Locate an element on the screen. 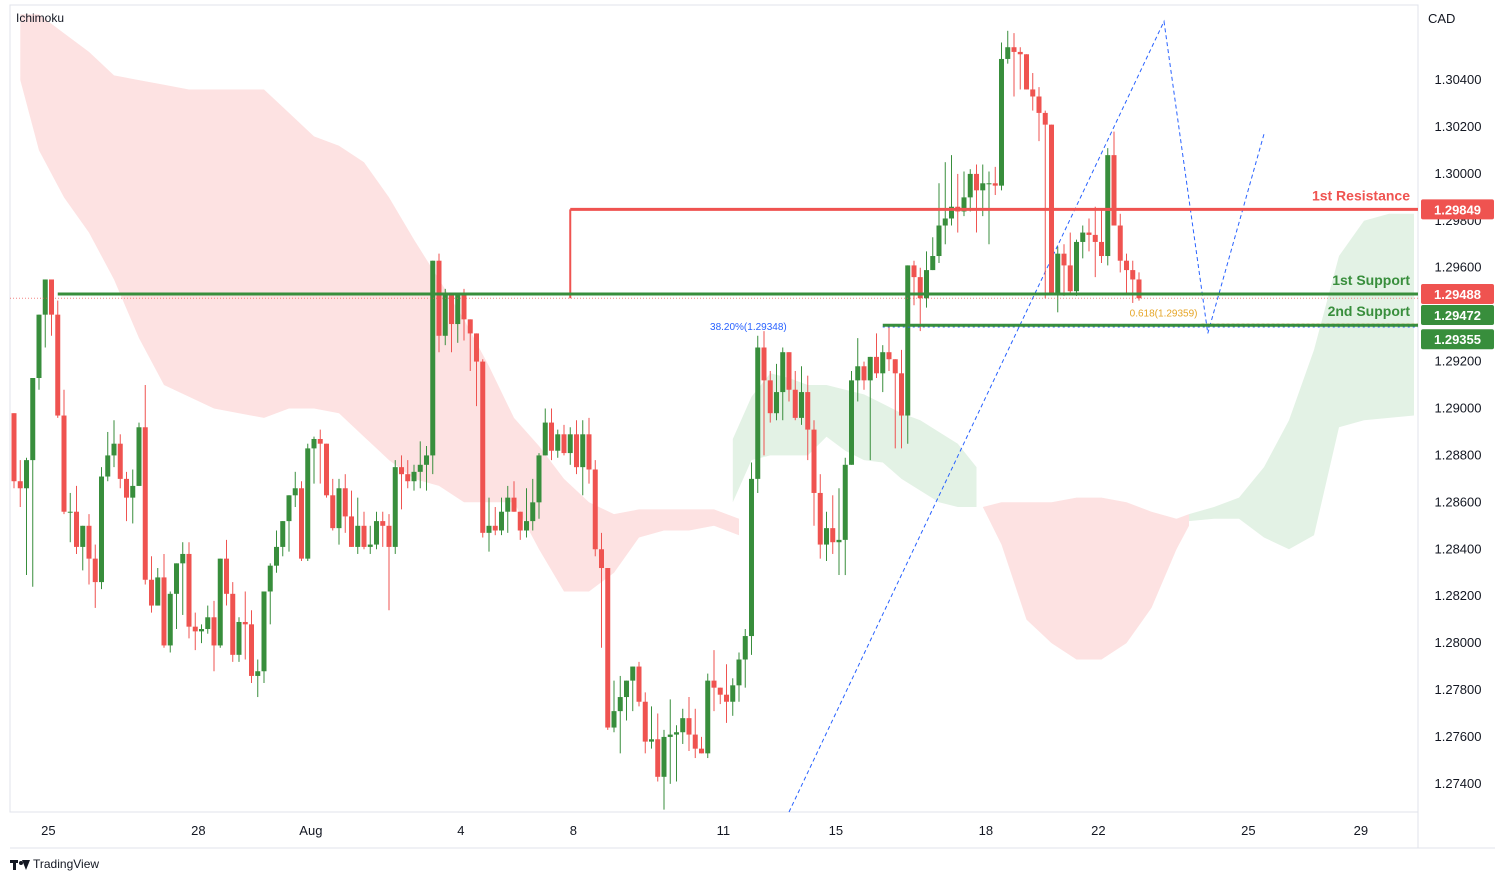 This screenshot has width=1501, height=884. price-tag-current-bg is located at coordinates (1457, 294).